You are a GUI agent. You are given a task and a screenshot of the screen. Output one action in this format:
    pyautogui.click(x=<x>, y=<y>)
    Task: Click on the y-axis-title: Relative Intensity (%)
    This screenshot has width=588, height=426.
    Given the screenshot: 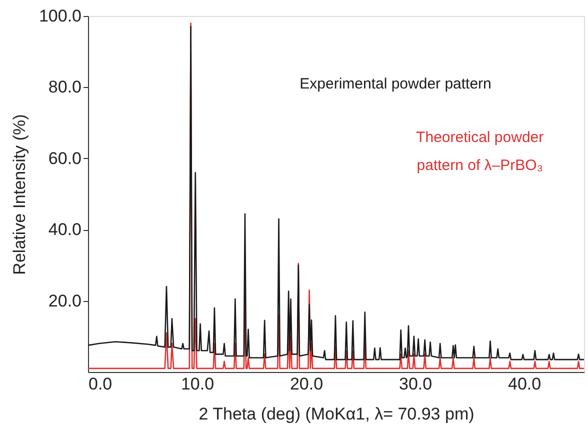 What is the action you would take?
    pyautogui.click(x=19, y=194)
    